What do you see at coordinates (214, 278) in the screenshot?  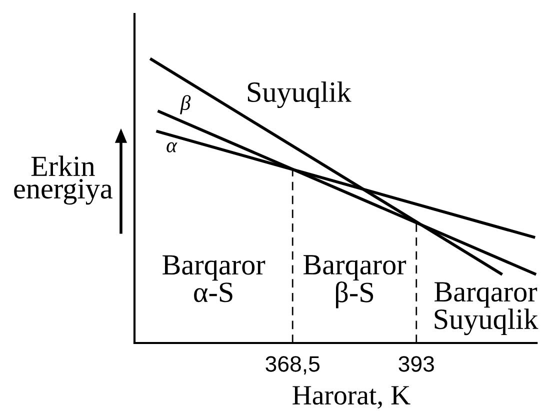 I see `annotation: Barqaror α-S` at bounding box center [214, 278].